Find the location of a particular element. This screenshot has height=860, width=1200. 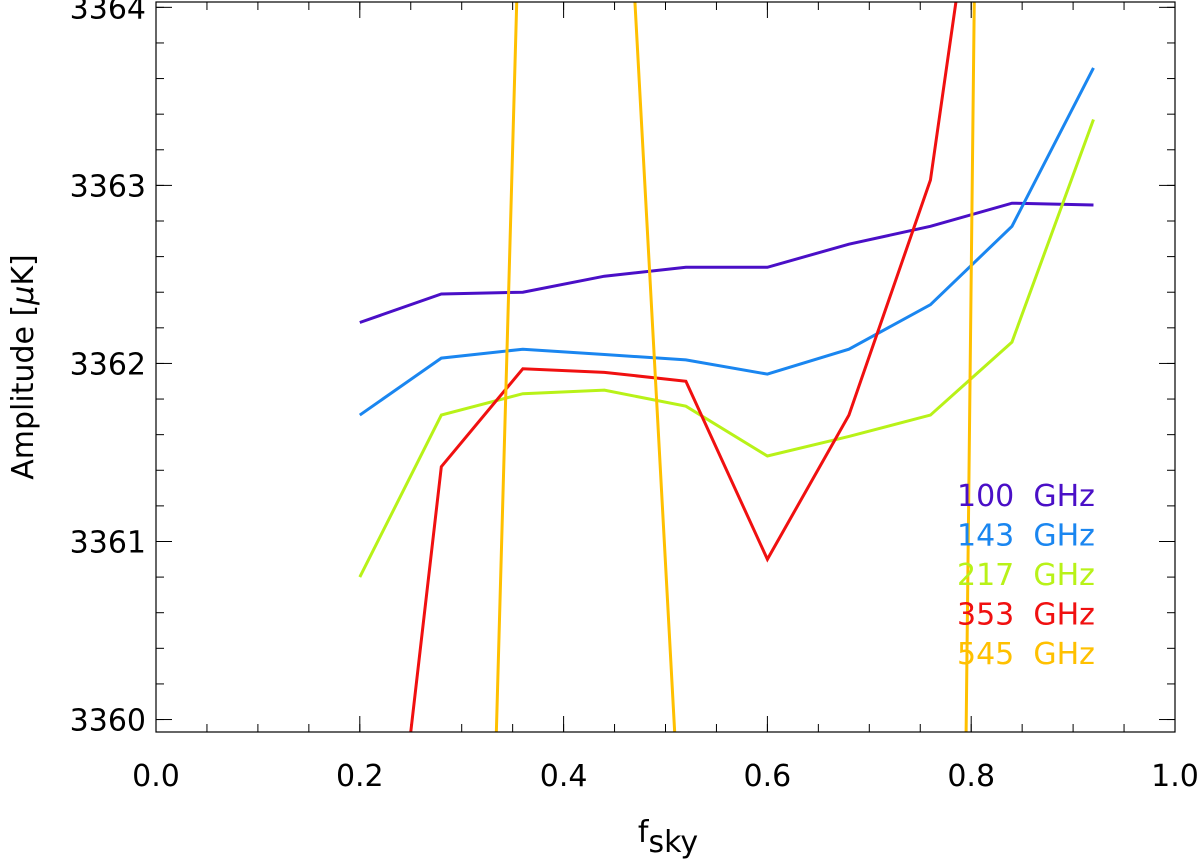

legend-entry: 545 GHz is located at coordinates (1026, 654).